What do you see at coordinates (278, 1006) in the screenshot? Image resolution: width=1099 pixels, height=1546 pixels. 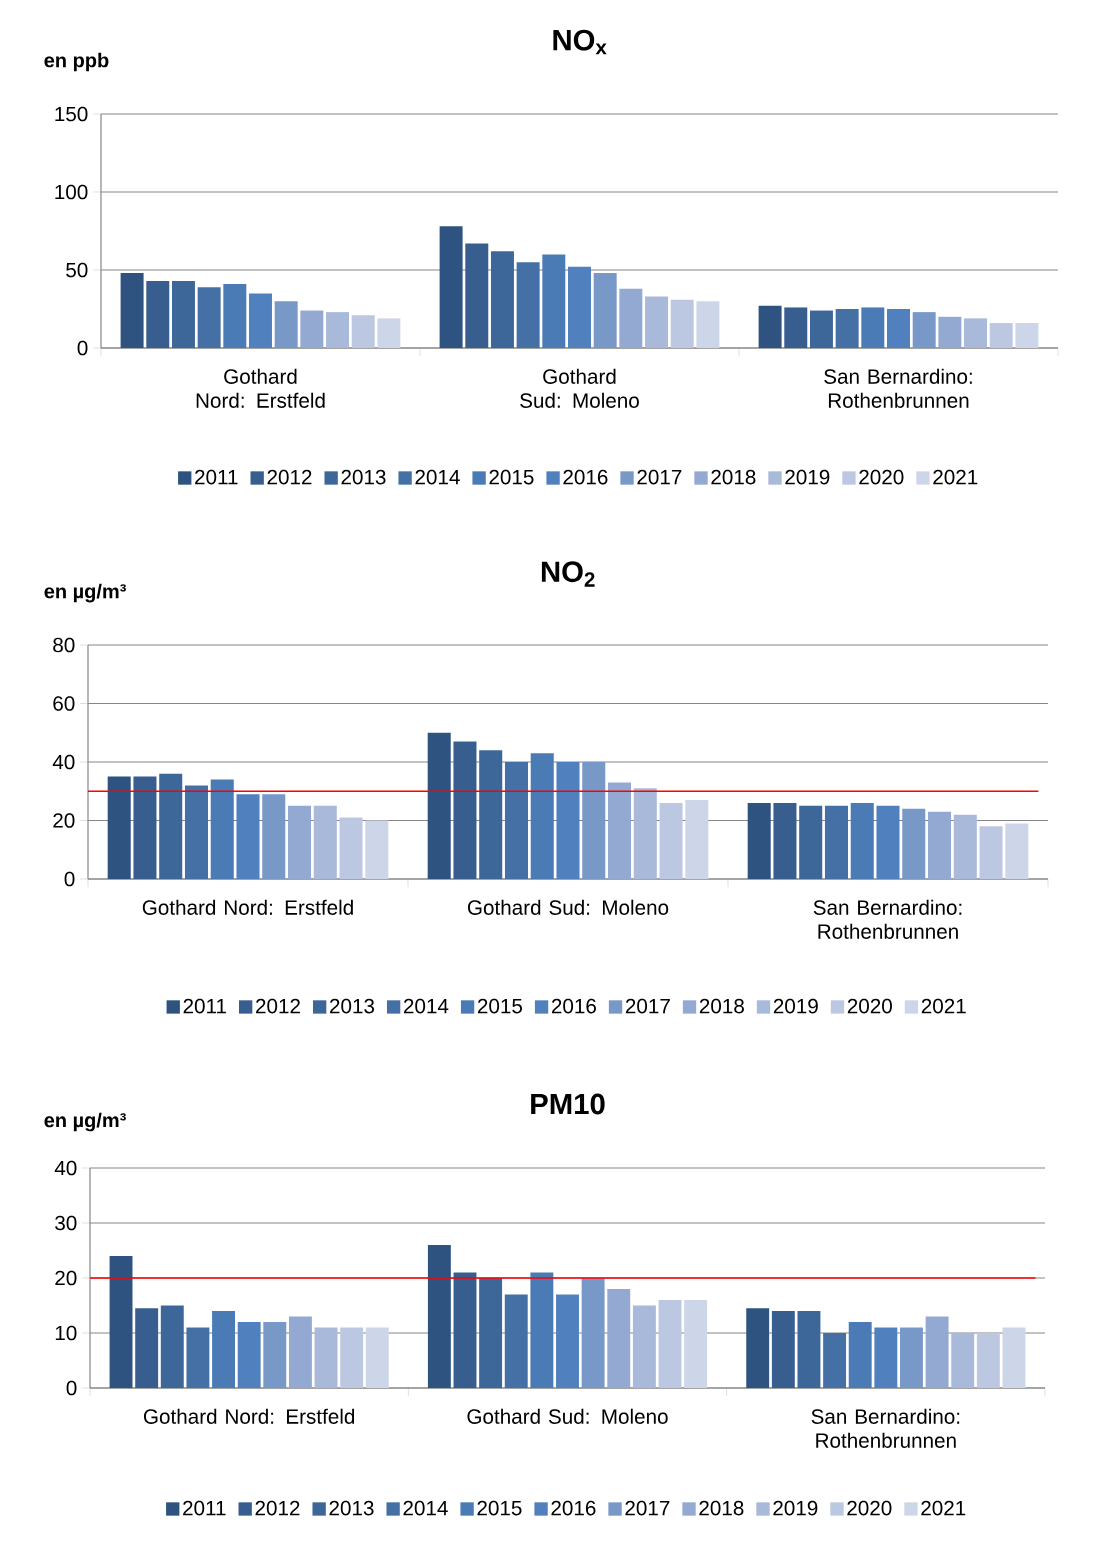 I see `legend-label: 2012` at bounding box center [278, 1006].